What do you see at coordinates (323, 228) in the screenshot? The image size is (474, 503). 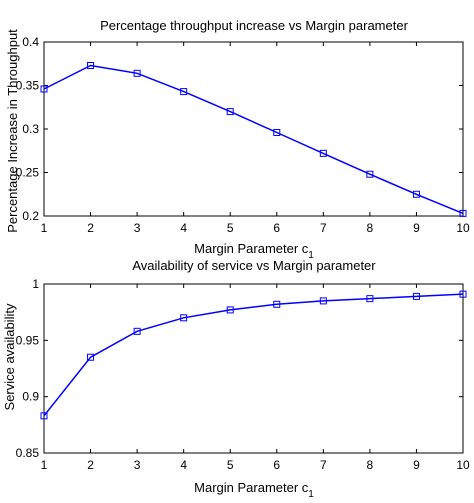 I see `throughput-x-tick-label: 7` at bounding box center [323, 228].